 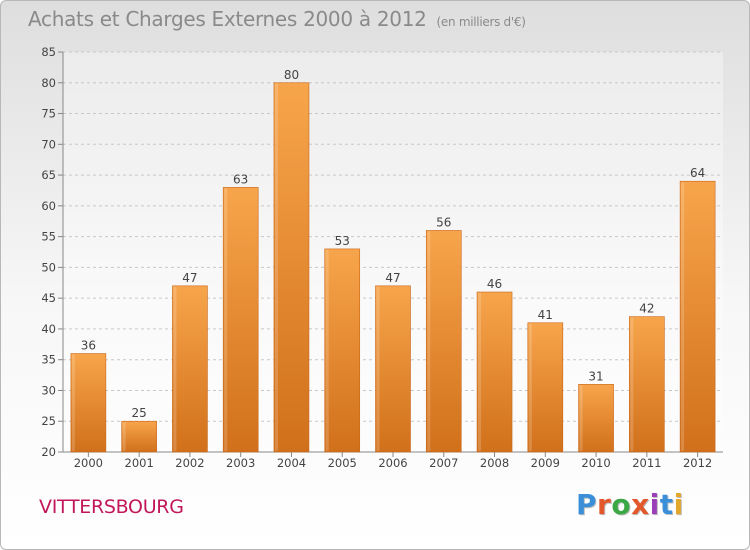 I want to click on y-tick-label: 55, so click(x=48, y=237).